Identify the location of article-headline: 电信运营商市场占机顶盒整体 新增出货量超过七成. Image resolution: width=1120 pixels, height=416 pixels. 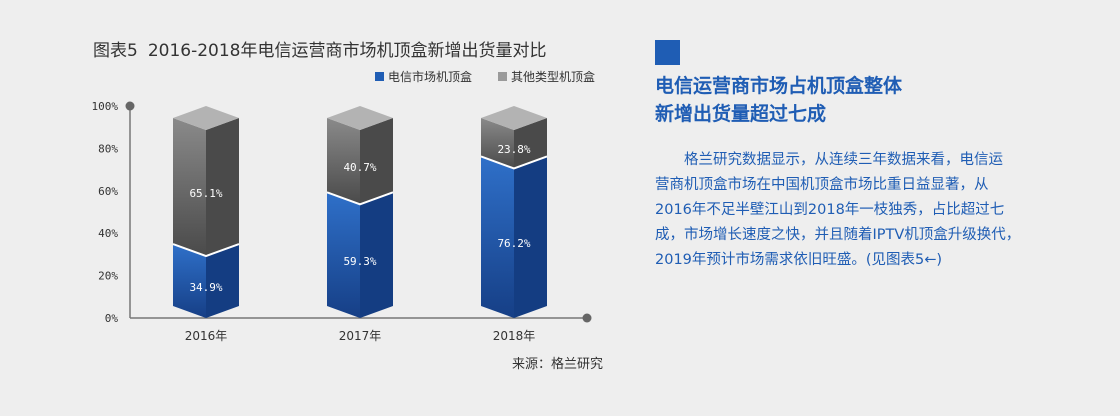
(778, 100).